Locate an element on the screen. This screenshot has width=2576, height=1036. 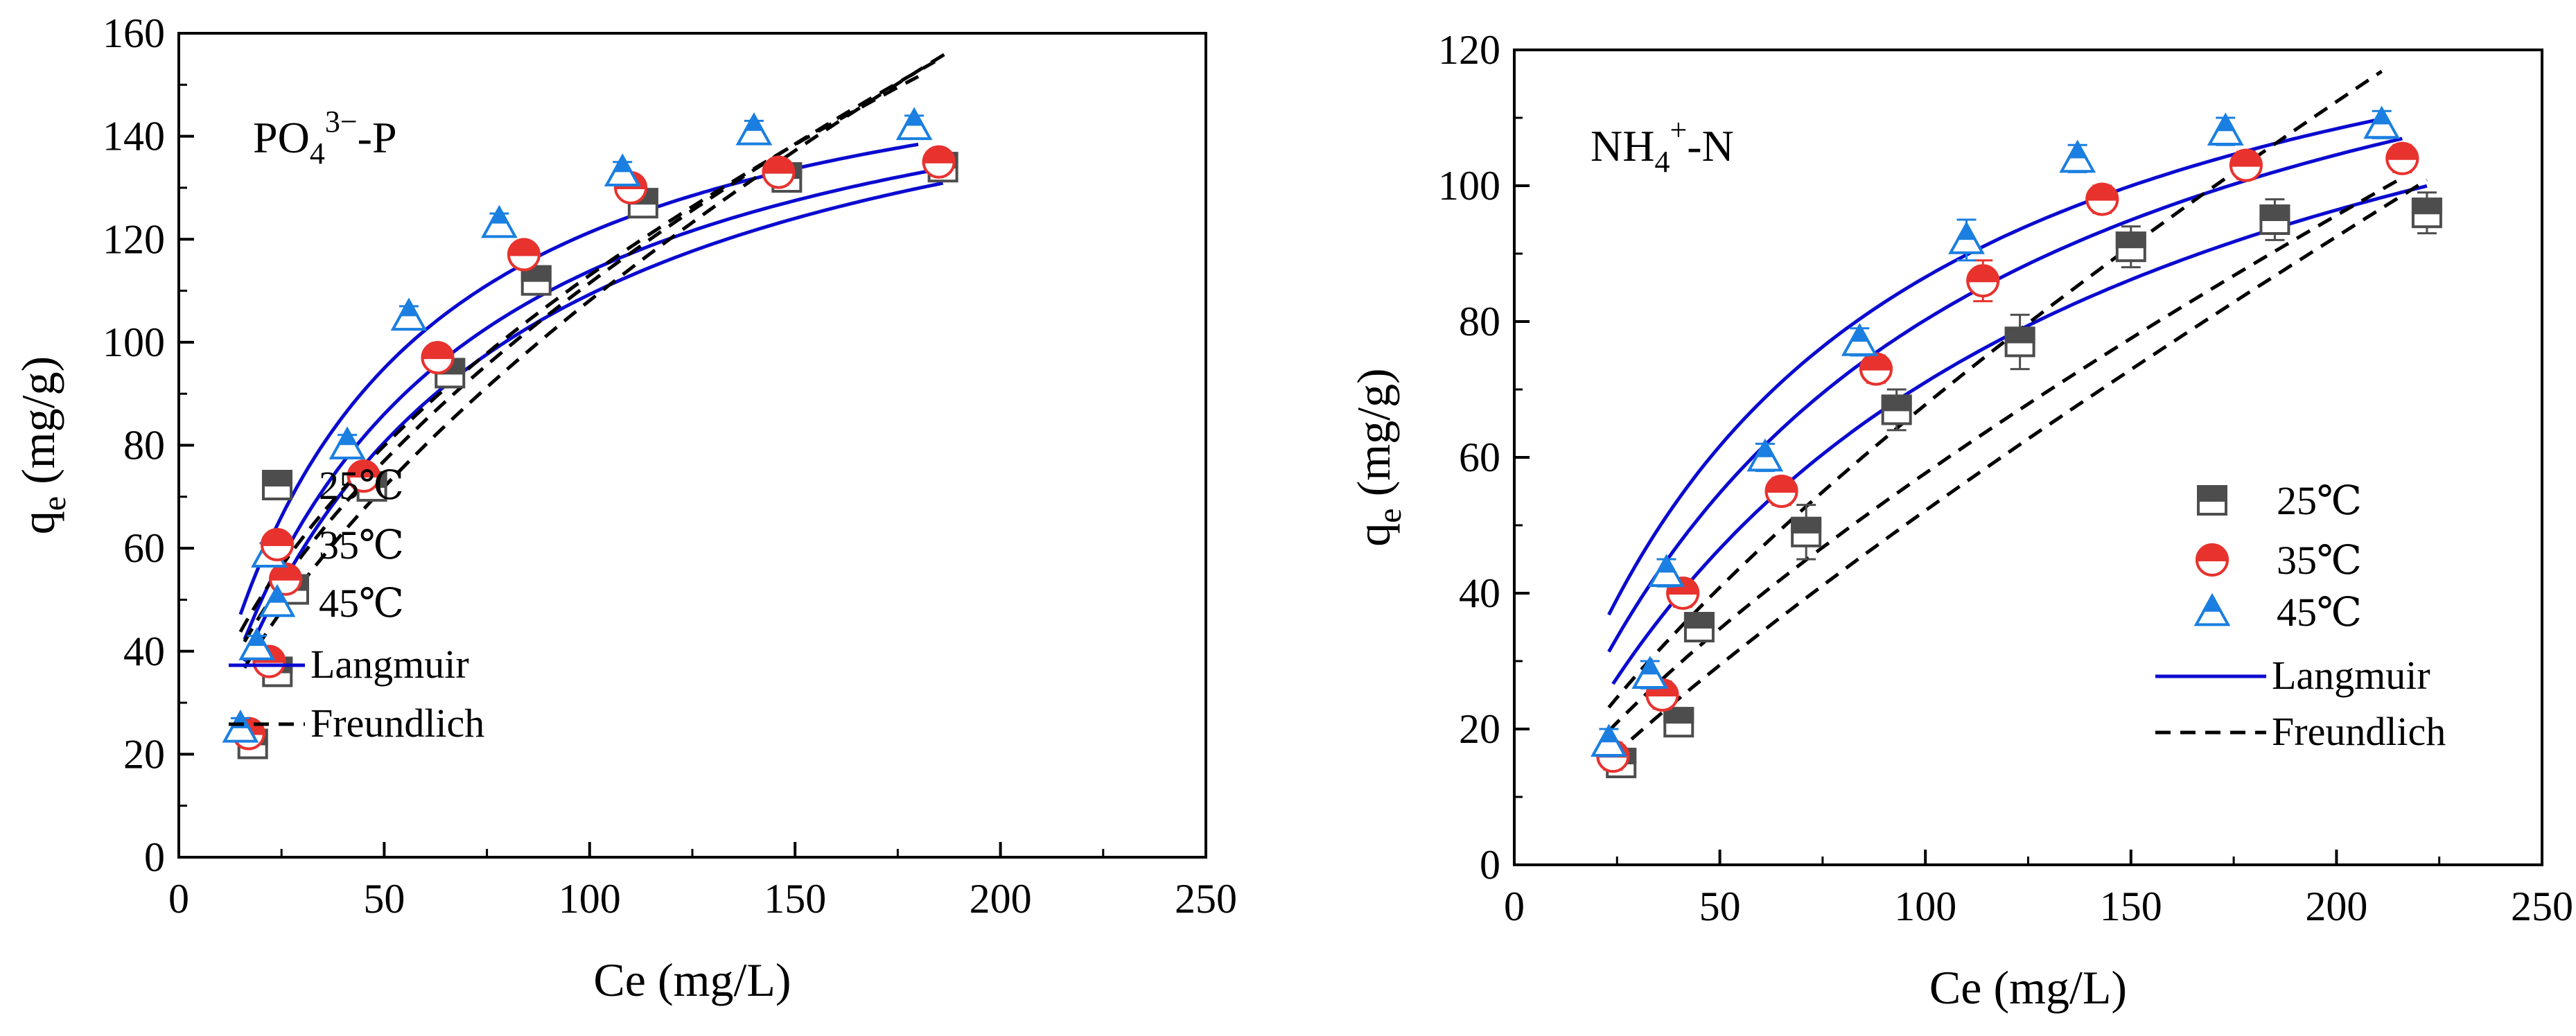
y-tick-label: 140 is located at coordinates (134, 136).